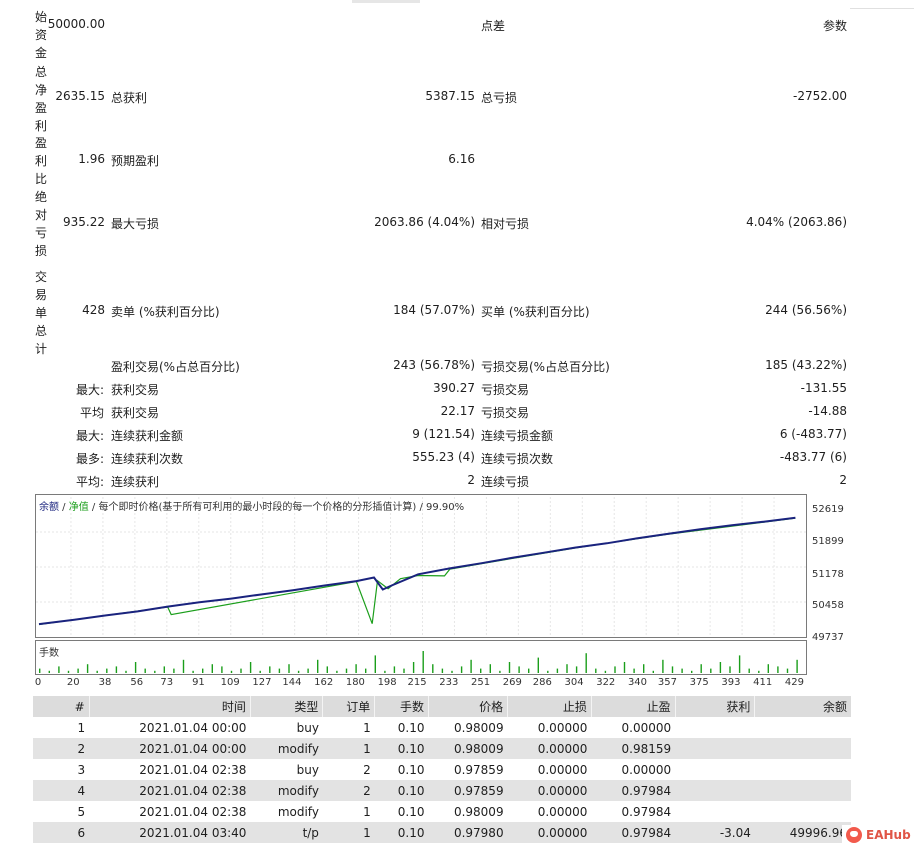 This screenshot has width=914, height=850. What do you see at coordinates (457, 411) in the screenshot?
I see `value-average-profit: 22.17` at bounding box center [457, 411].